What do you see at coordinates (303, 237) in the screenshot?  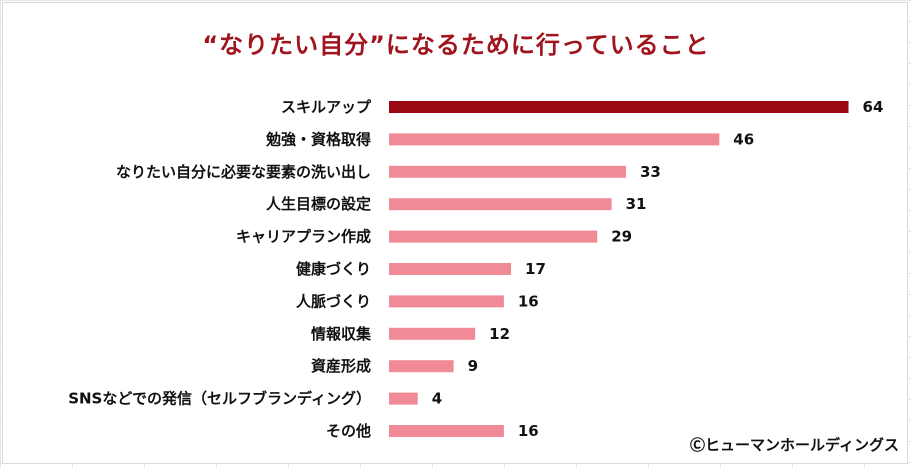 I see `category-label: キャリアプラン作成` at bounding box center [303, 237].